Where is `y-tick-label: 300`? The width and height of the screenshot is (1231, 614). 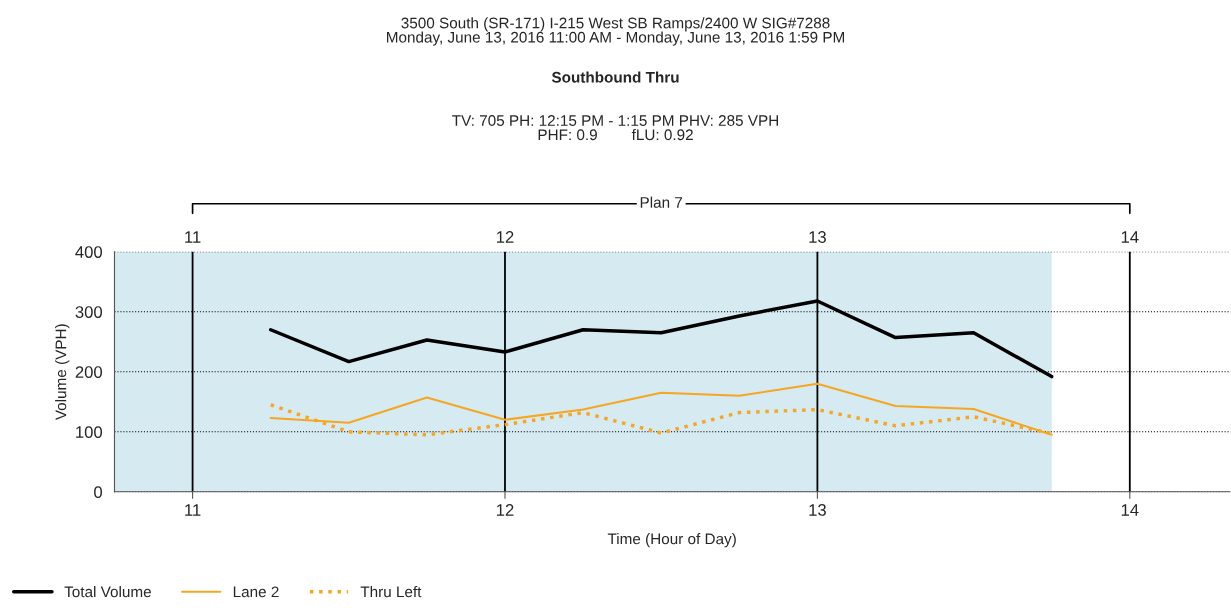 y-tick-label: 300 is located at coordinates (89, 312).